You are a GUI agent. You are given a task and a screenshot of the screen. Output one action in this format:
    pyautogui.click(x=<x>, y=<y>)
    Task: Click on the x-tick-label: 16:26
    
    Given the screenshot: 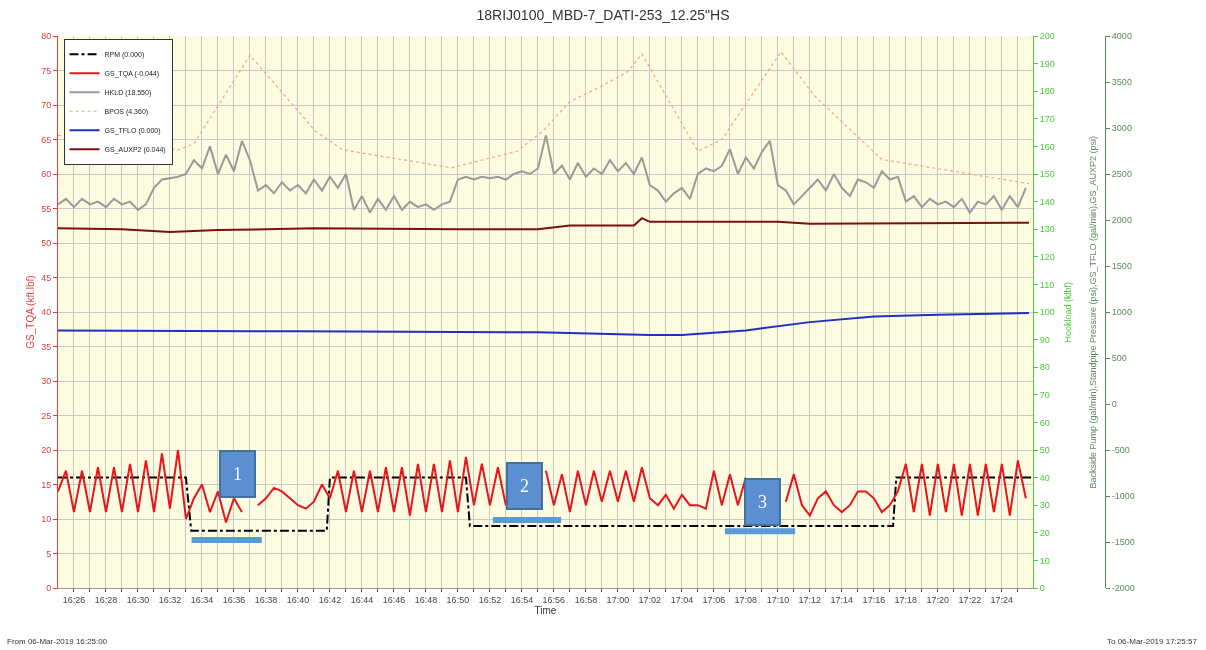 What is the action you would take?
    pyautogui.click(x=74, y=599)
    